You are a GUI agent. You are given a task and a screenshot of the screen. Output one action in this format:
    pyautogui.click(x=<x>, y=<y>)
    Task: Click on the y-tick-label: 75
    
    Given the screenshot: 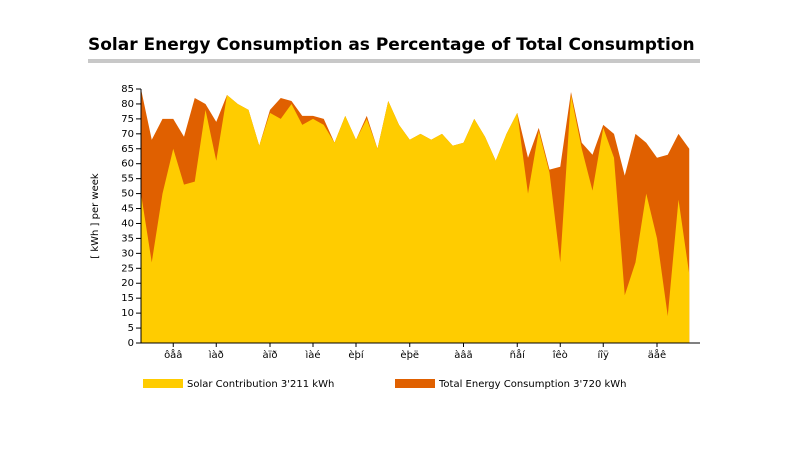 What is the action you would take?
    pyautogui.click(x=127, y=119)
    